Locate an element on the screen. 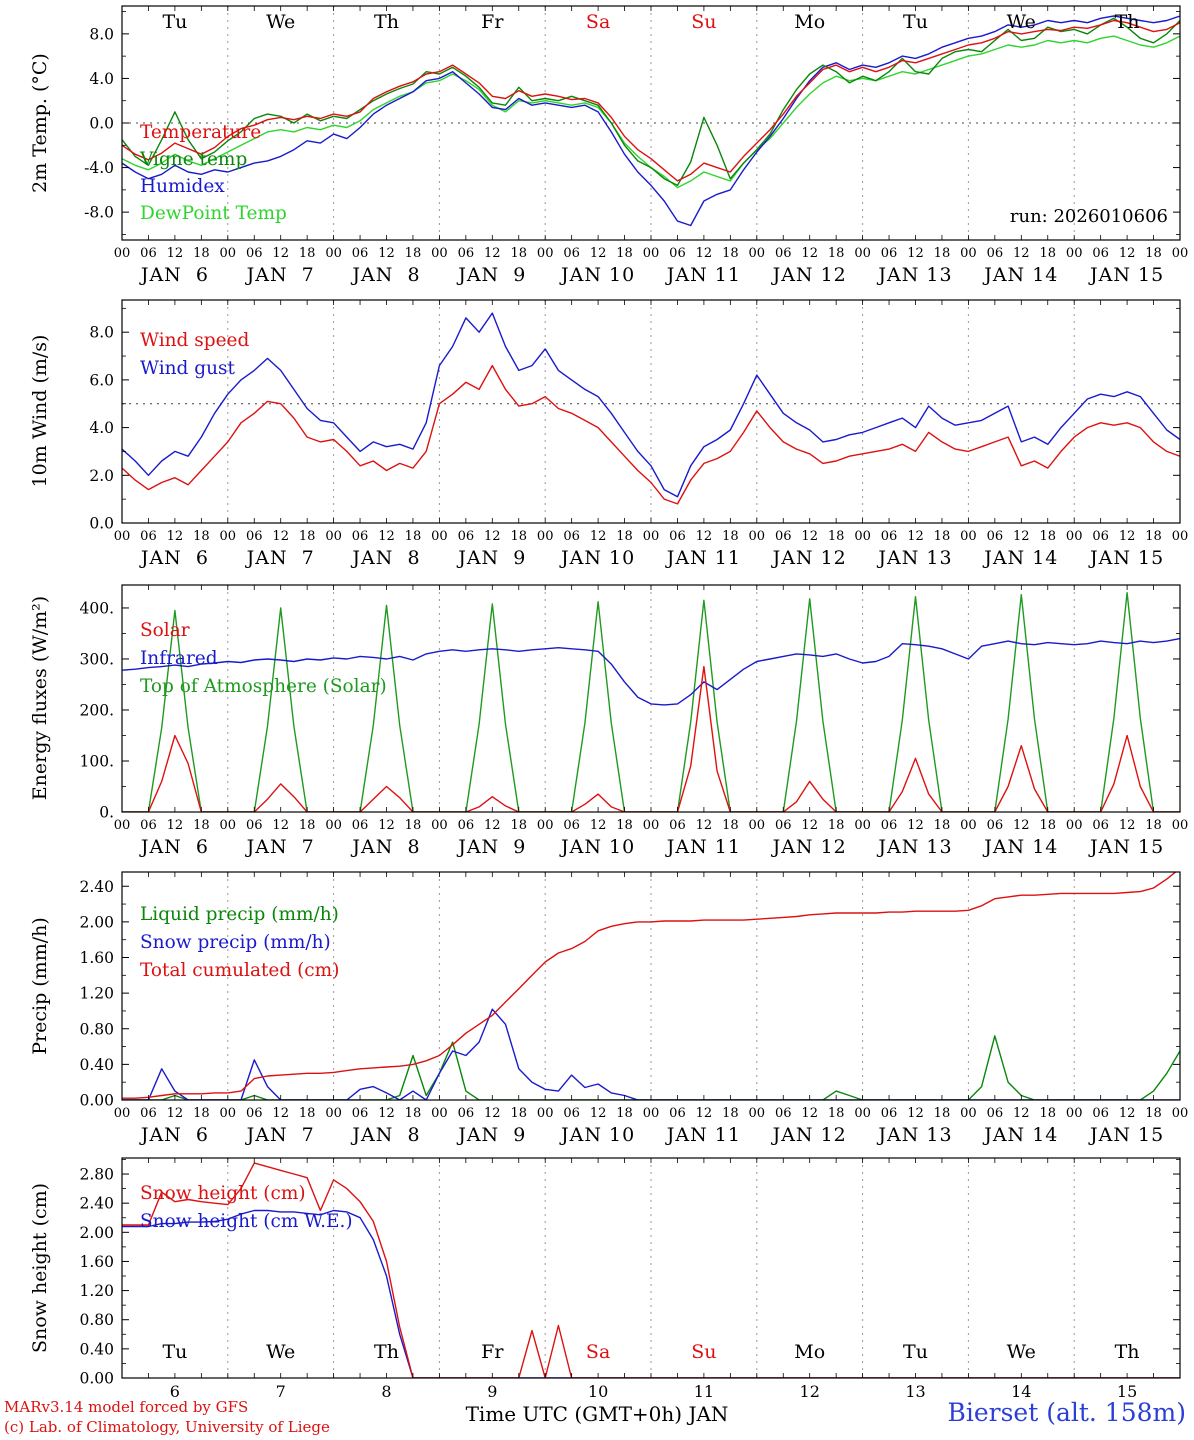 The height and width of the screenshot is (1440, 1194). site-label: Bierset (alt. 158m) is located at coordinates (1066, 1412).